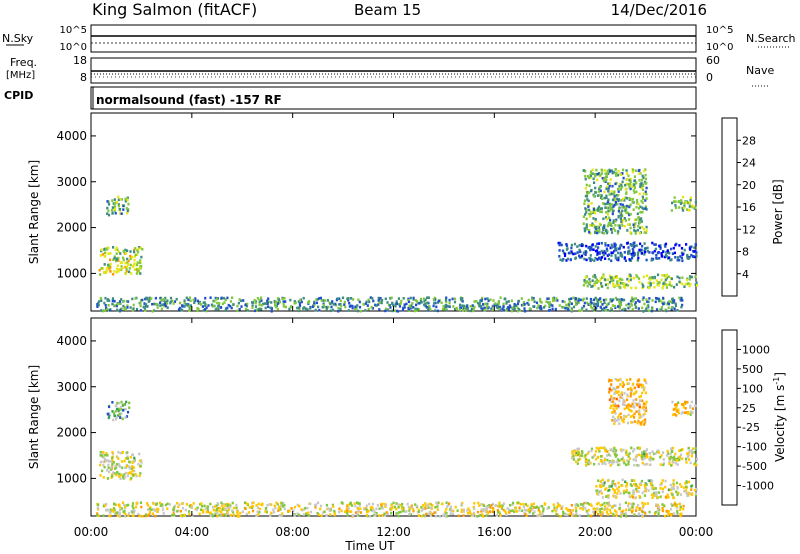 The image size is (800, 554). Describe the element at coordinates (696, 532) in the screenshot. I see `x-tick-label-6: 00:00` at that location.